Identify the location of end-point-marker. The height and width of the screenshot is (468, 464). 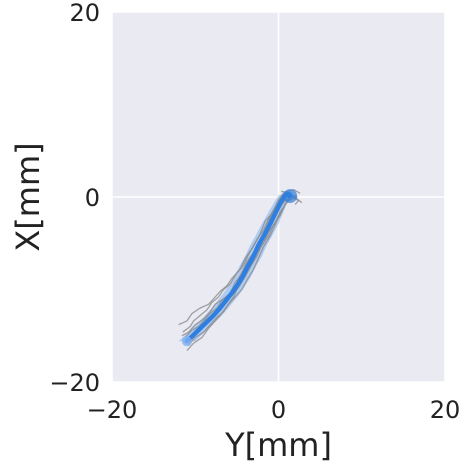
(290, 196).